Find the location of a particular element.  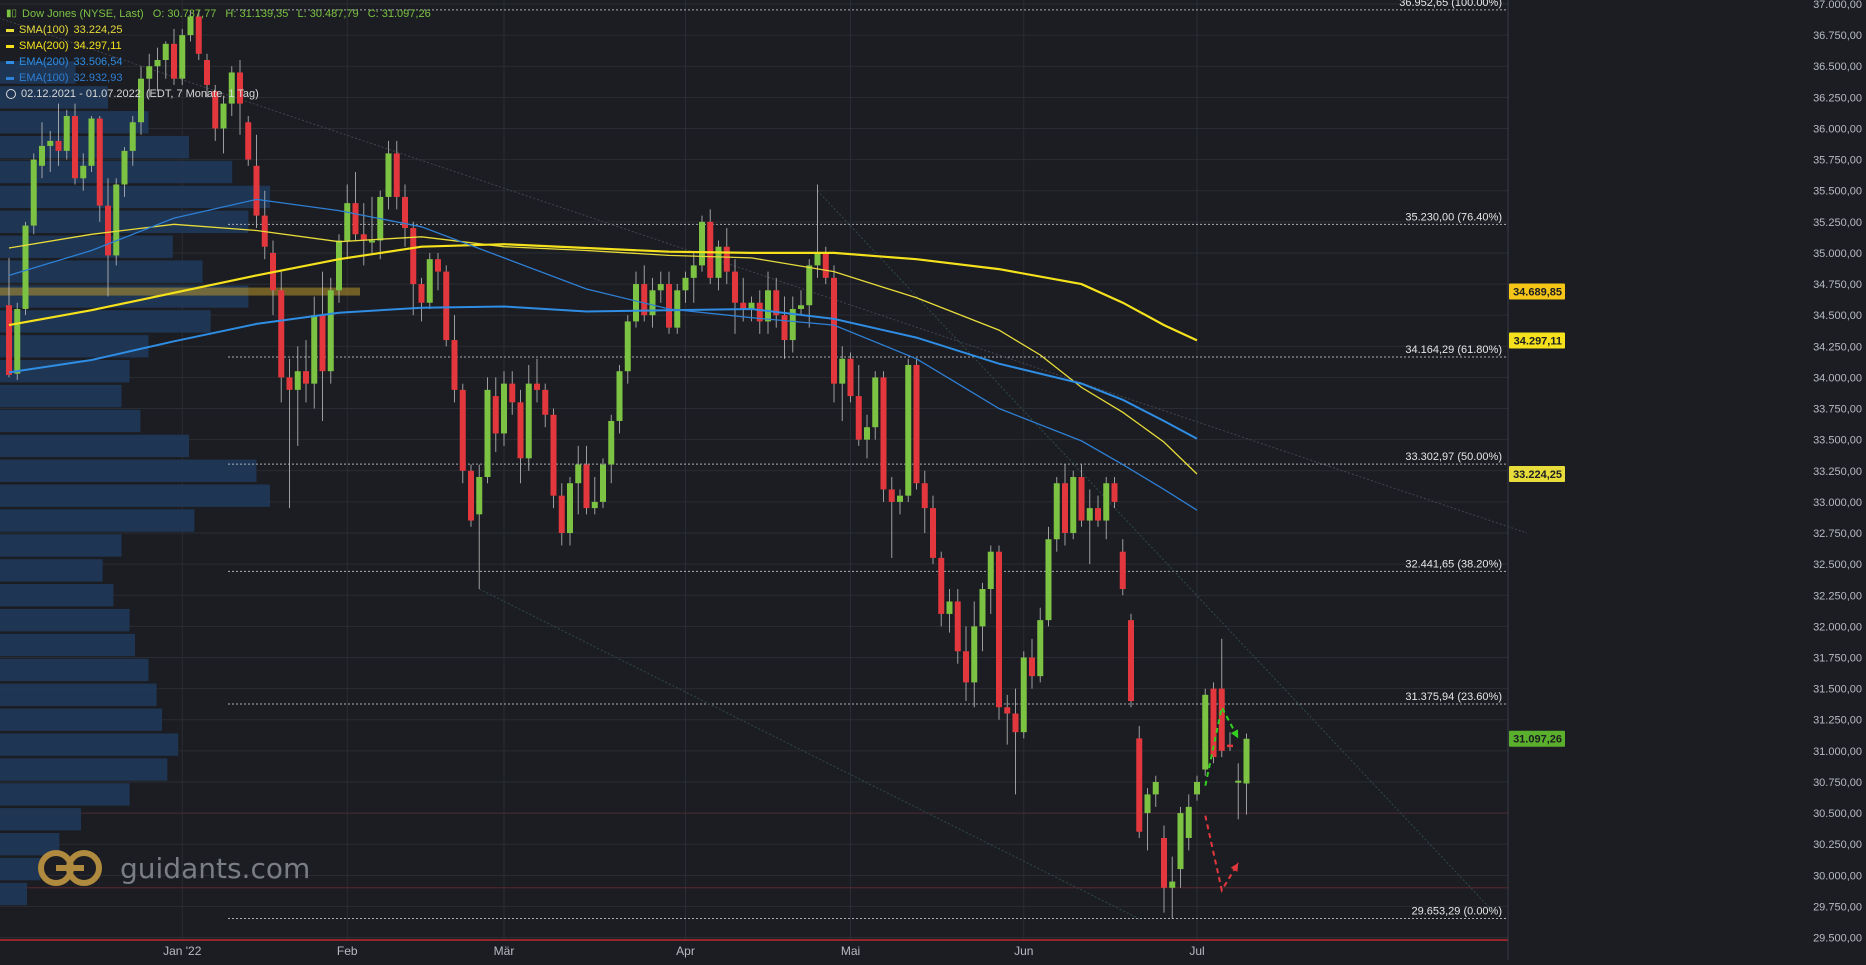

legend-ema200: EMA(200) 33.506,54 is located at coordinates (221, 62).